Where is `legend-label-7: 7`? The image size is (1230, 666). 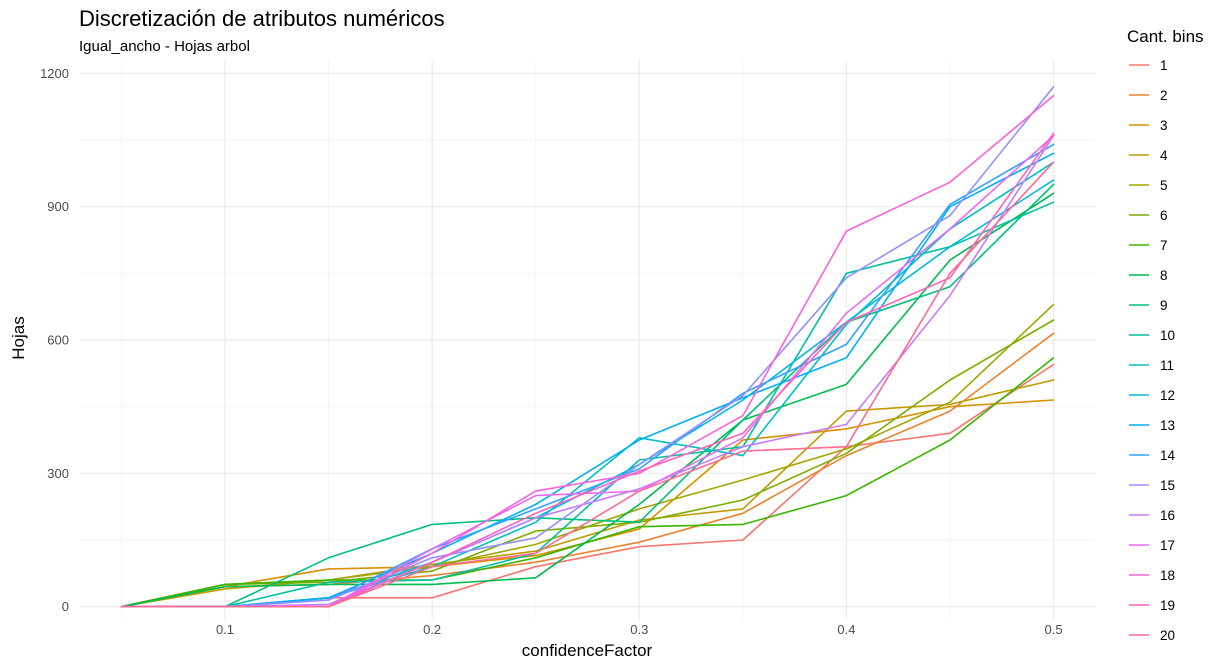 legend-label-7: 7 is located at coordinates (1164, 245).